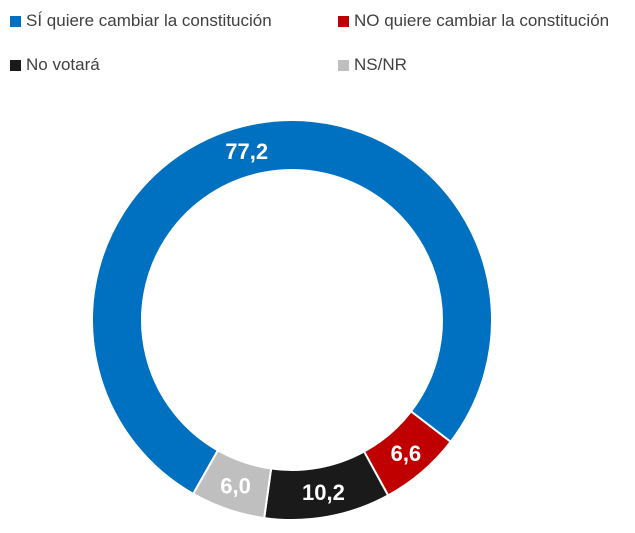 The width and height of the screenshot is (635, 533). What do you see at coordinates (149, 20) in the screenshot?
I see `legend-label: SÍ quiere cambiar la constitución` at bounding box center [149, 20].